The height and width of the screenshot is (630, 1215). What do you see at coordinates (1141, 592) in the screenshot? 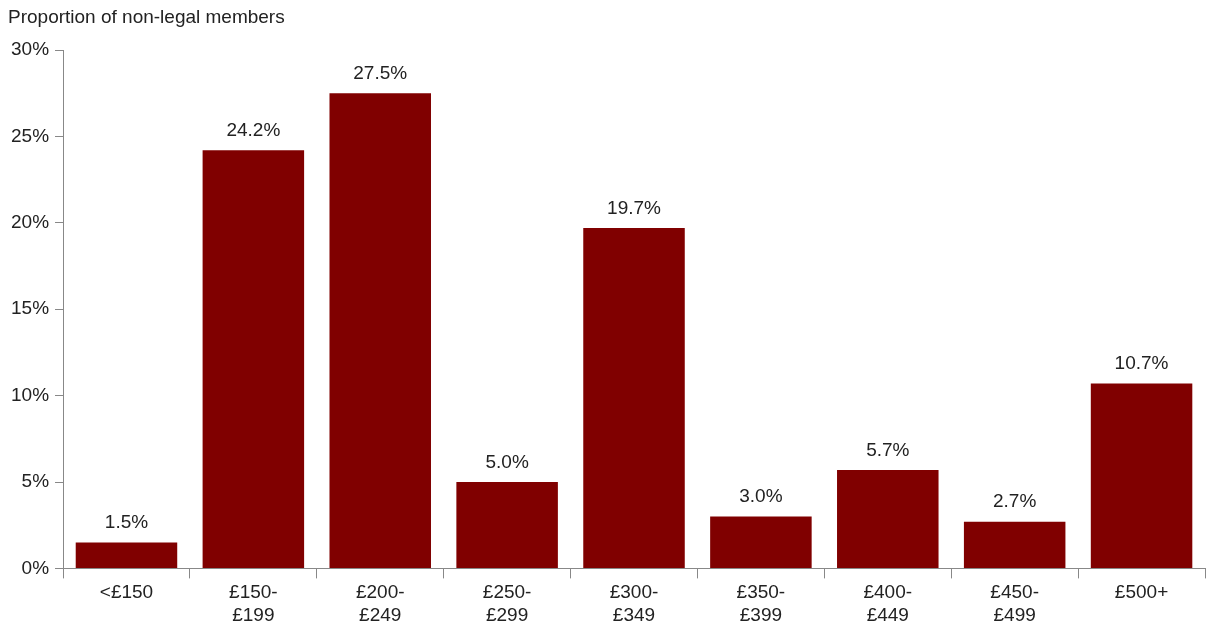
I see `x-tick-label: £500+` at bounding box center [1141, 592].